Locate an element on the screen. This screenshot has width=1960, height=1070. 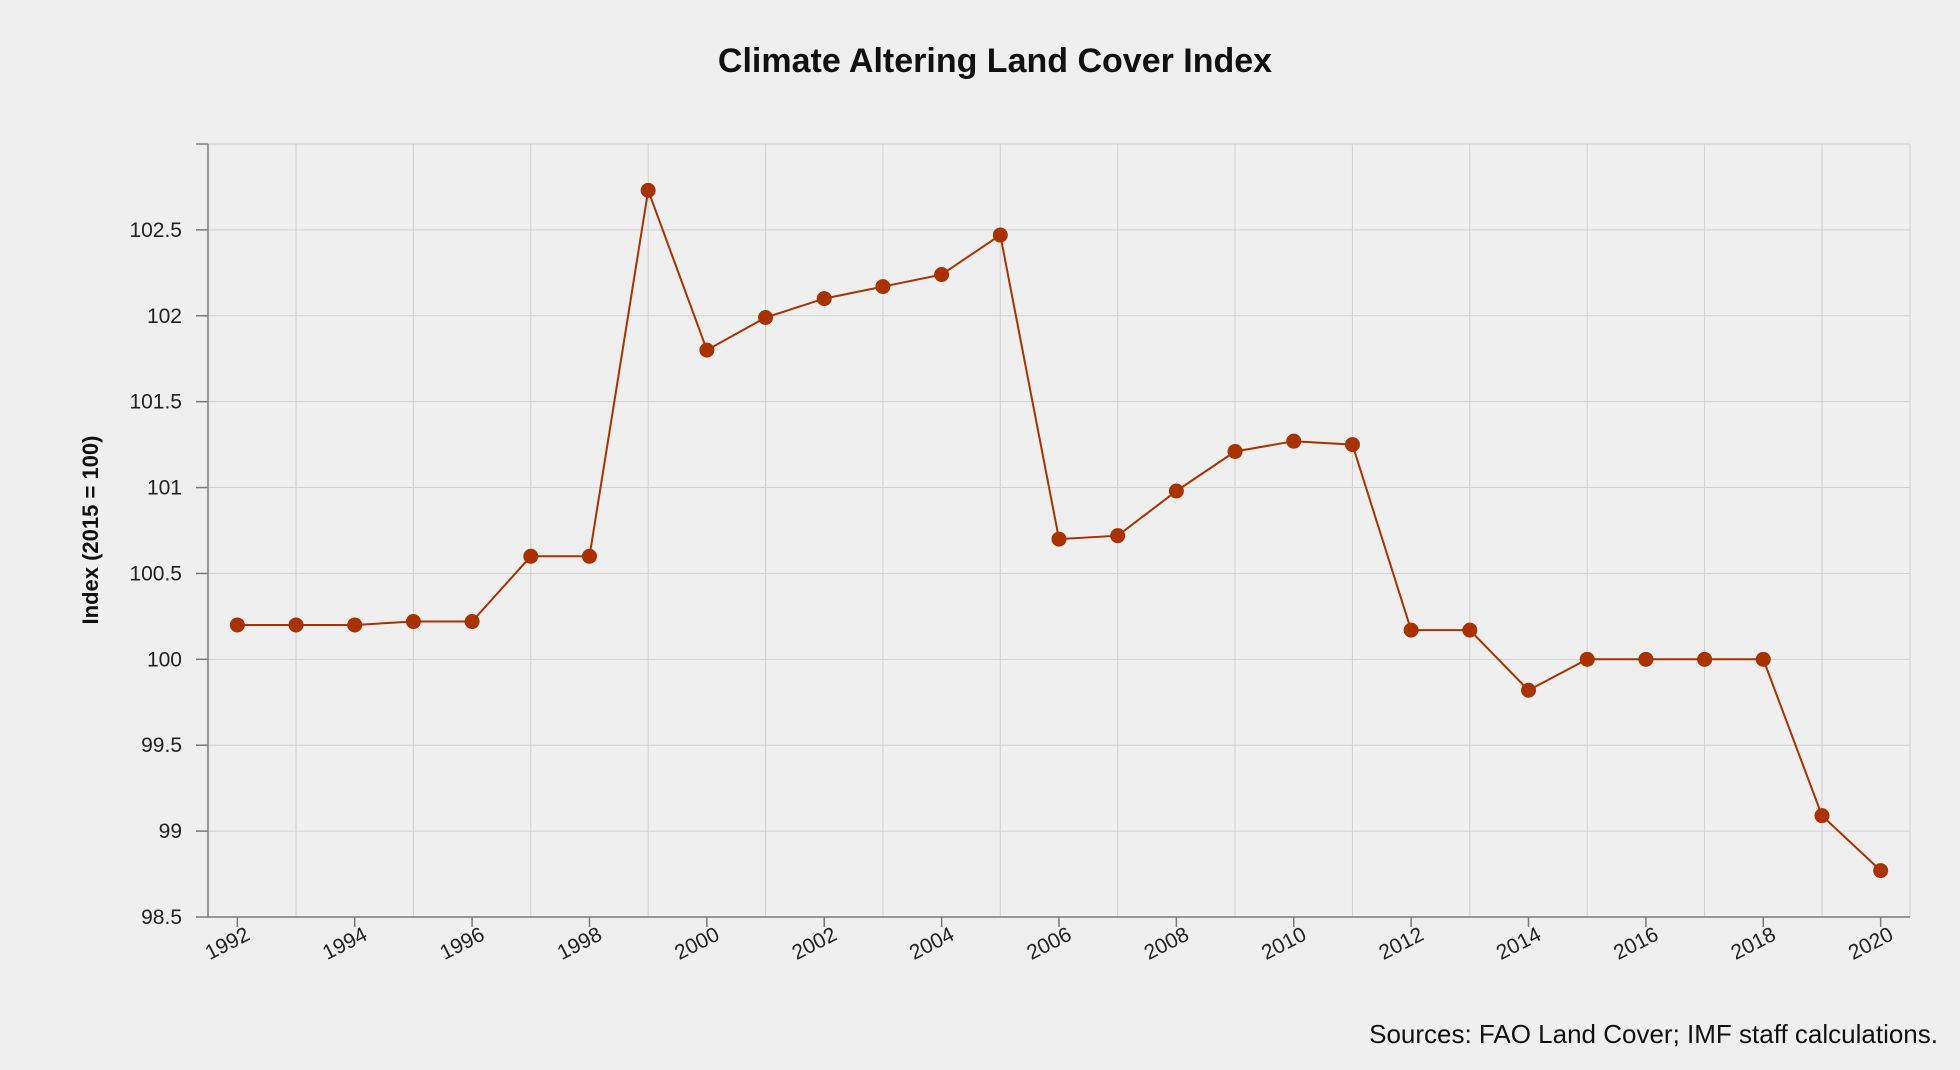
x-tick-label: 1996 is located at coordinates (462, 944).